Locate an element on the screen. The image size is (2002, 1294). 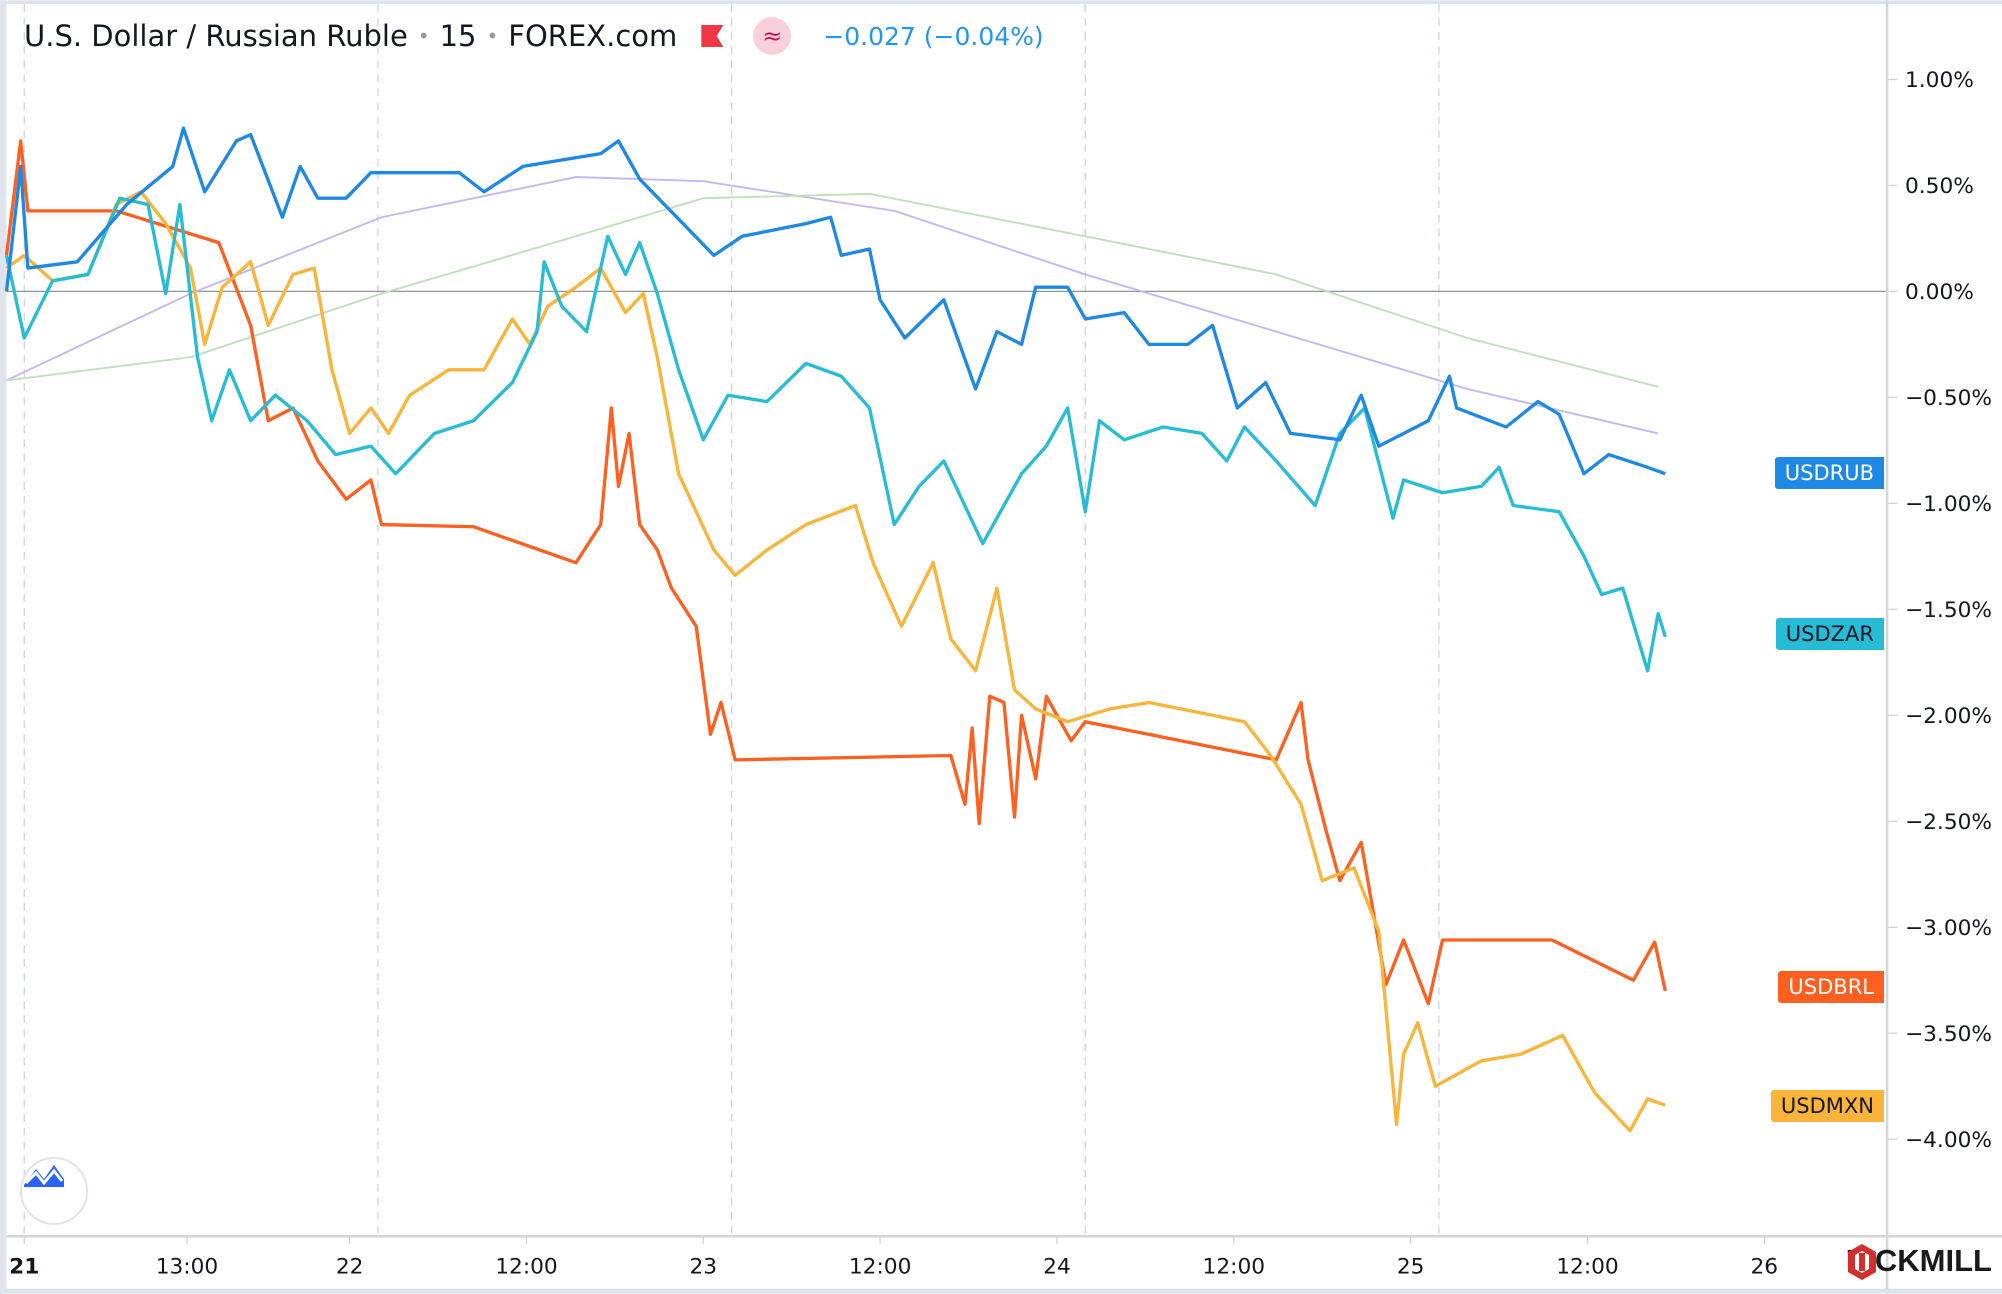
tickmill-logo: TICKMILL is located at coordinates (1919, 1261).